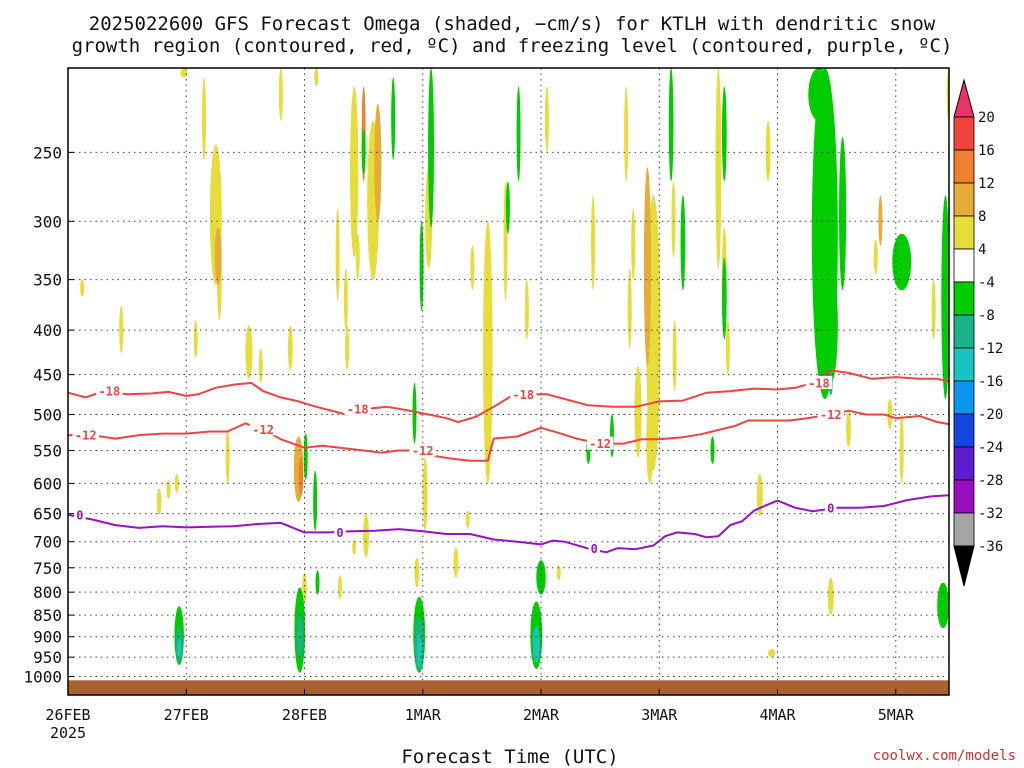  Describe the element at coordinates (986, 118) in the screenshot. I see `colorbar-label: 20` at that location.